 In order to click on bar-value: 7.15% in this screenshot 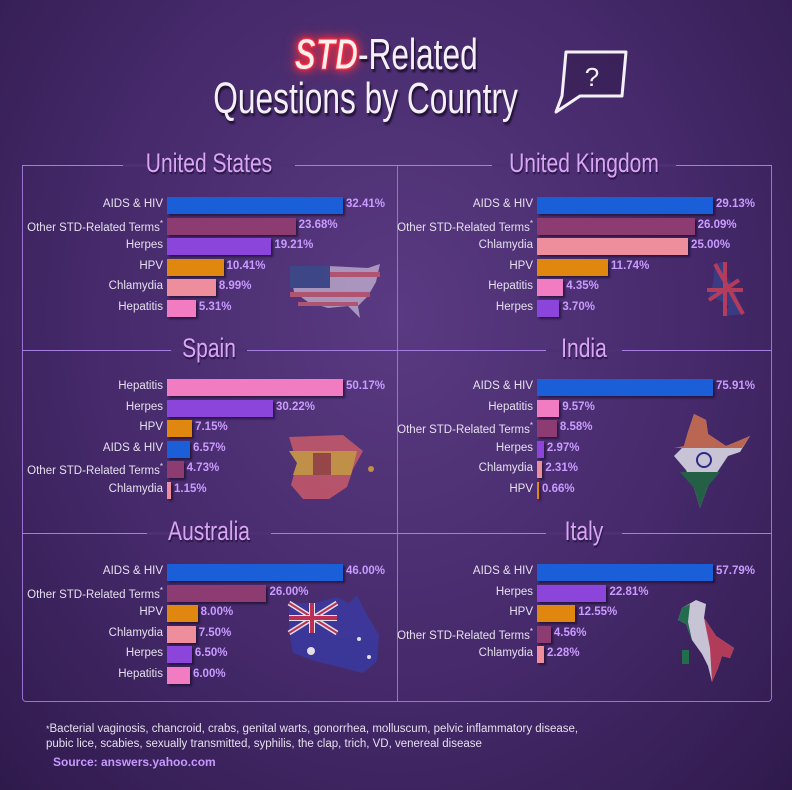, I will do `click(211, 427)`.